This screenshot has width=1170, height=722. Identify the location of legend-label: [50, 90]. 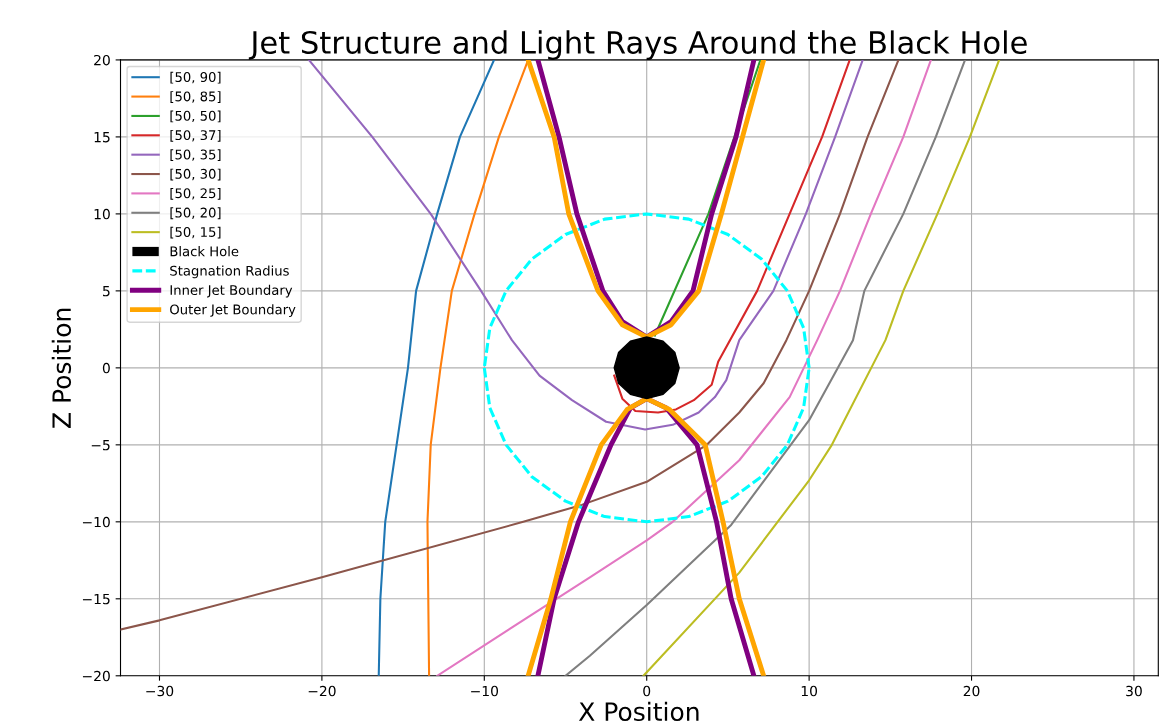
(195, 77).